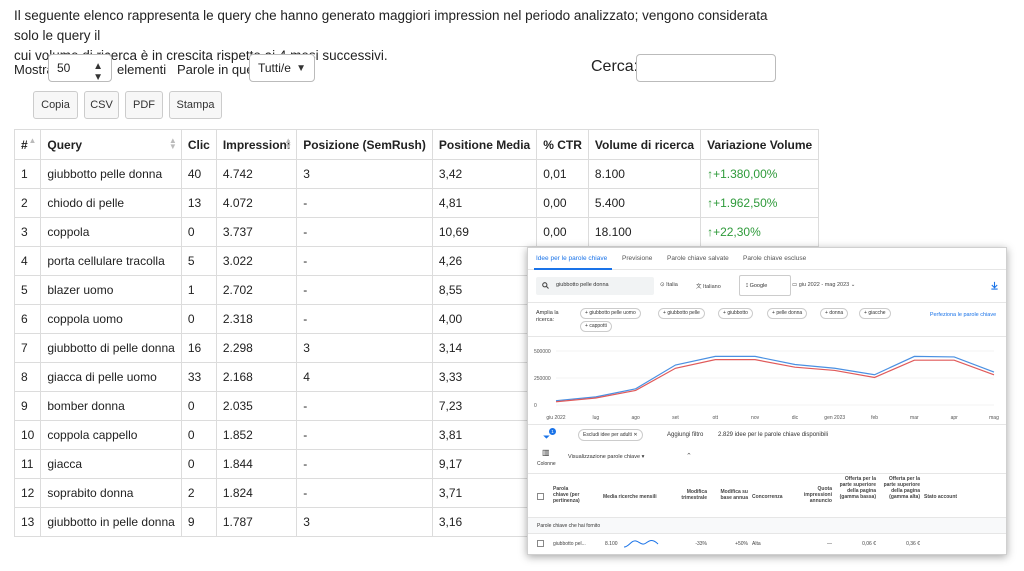 The height and width of the screenshot is (571, 1024). I want to click on location-pin-icon: ⊙, so click(662, 285).